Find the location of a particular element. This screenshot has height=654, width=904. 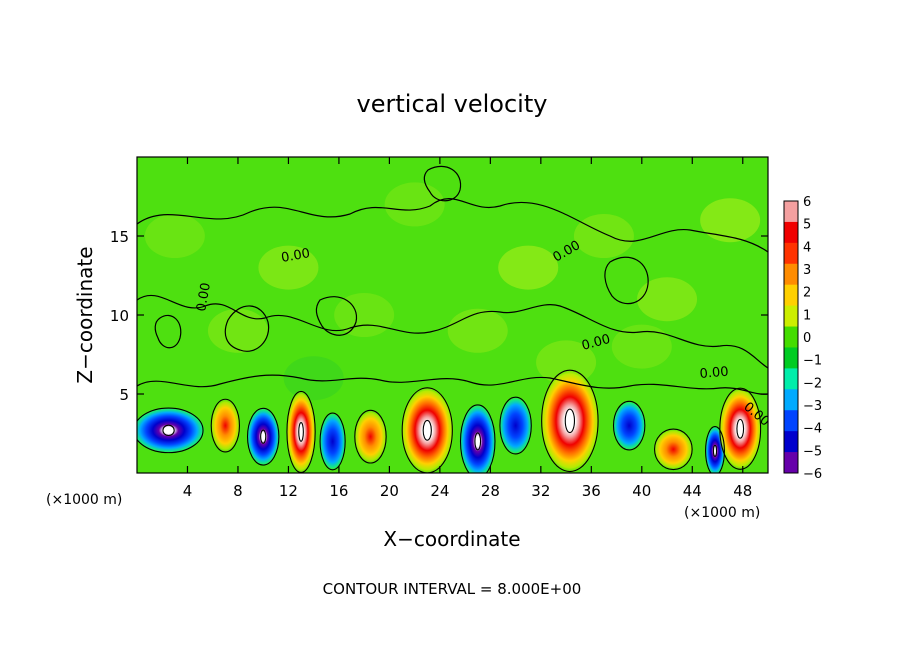

x-unit-label-right: (×1000 m) is located at coordinates (722, 513).